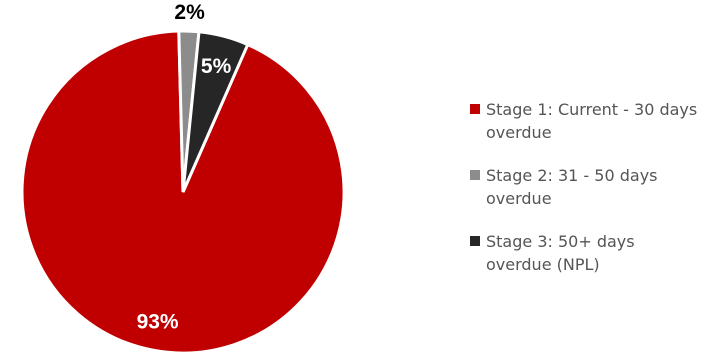 This screenshot has width=719, height=354. Describe the element at coordinates (189, 12) in the screenshot. I see `slice-label-stage-2: 2%` at that location.